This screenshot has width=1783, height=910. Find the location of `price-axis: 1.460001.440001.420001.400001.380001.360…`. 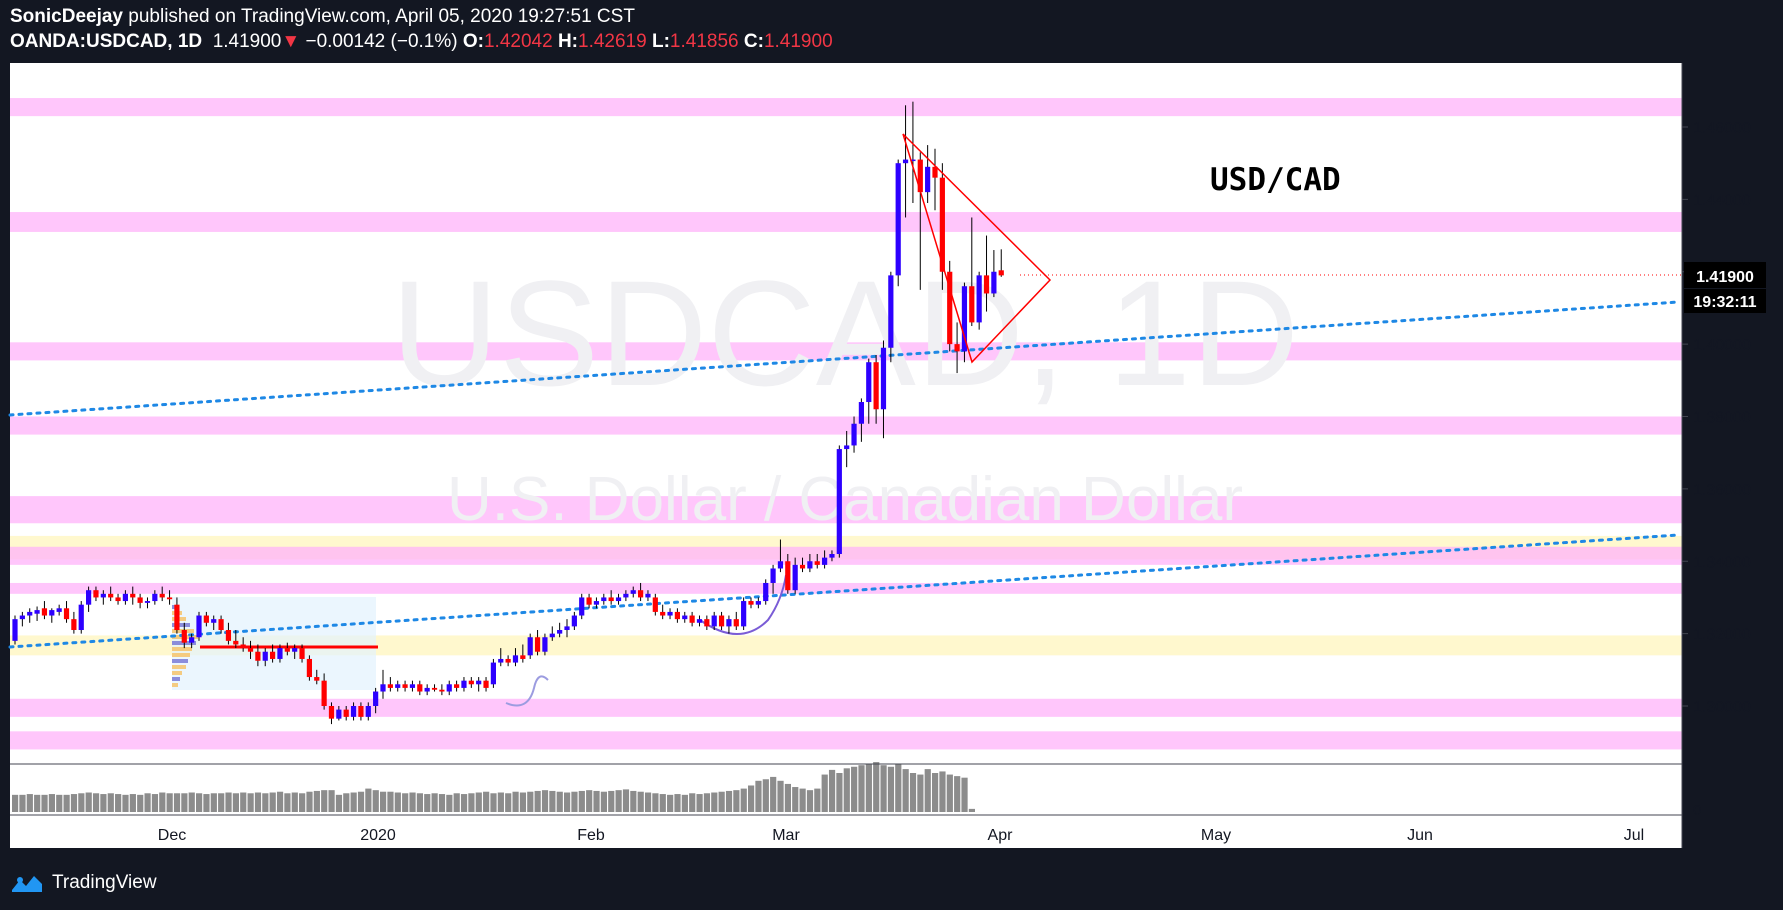

price-axis: 1.460001.440001.420001.400001.380001.360… is located at coordinates (1716, 469).